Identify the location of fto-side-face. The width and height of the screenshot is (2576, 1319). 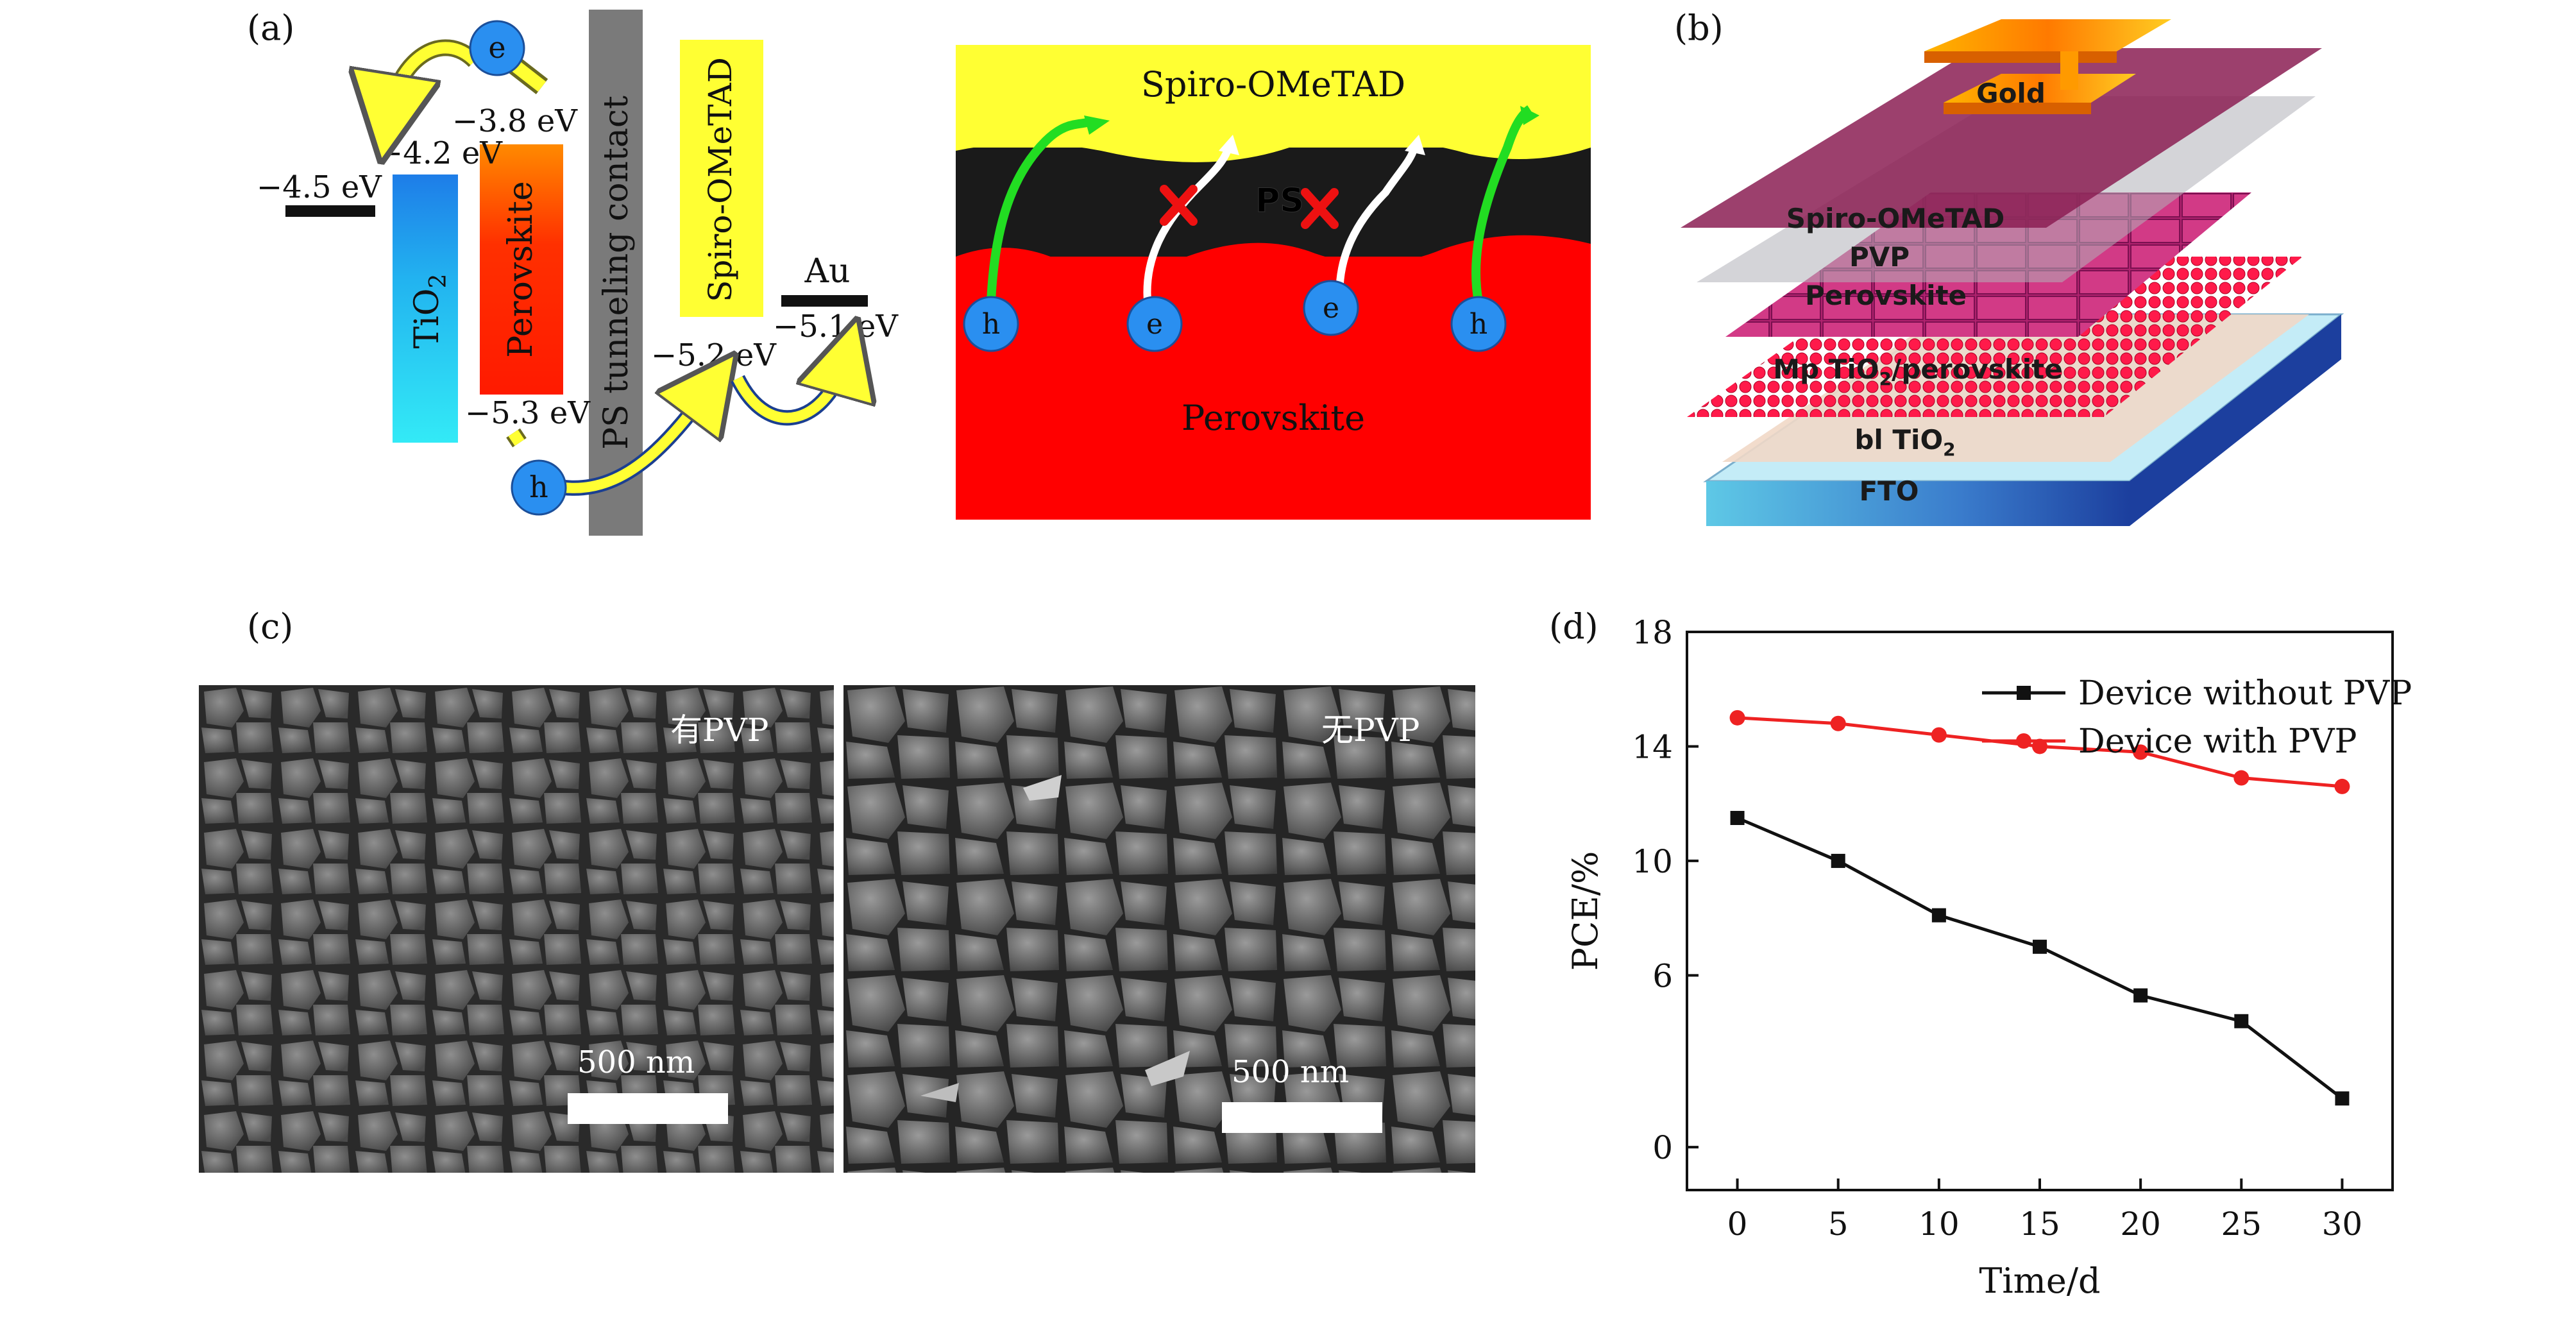
(2235, 420).